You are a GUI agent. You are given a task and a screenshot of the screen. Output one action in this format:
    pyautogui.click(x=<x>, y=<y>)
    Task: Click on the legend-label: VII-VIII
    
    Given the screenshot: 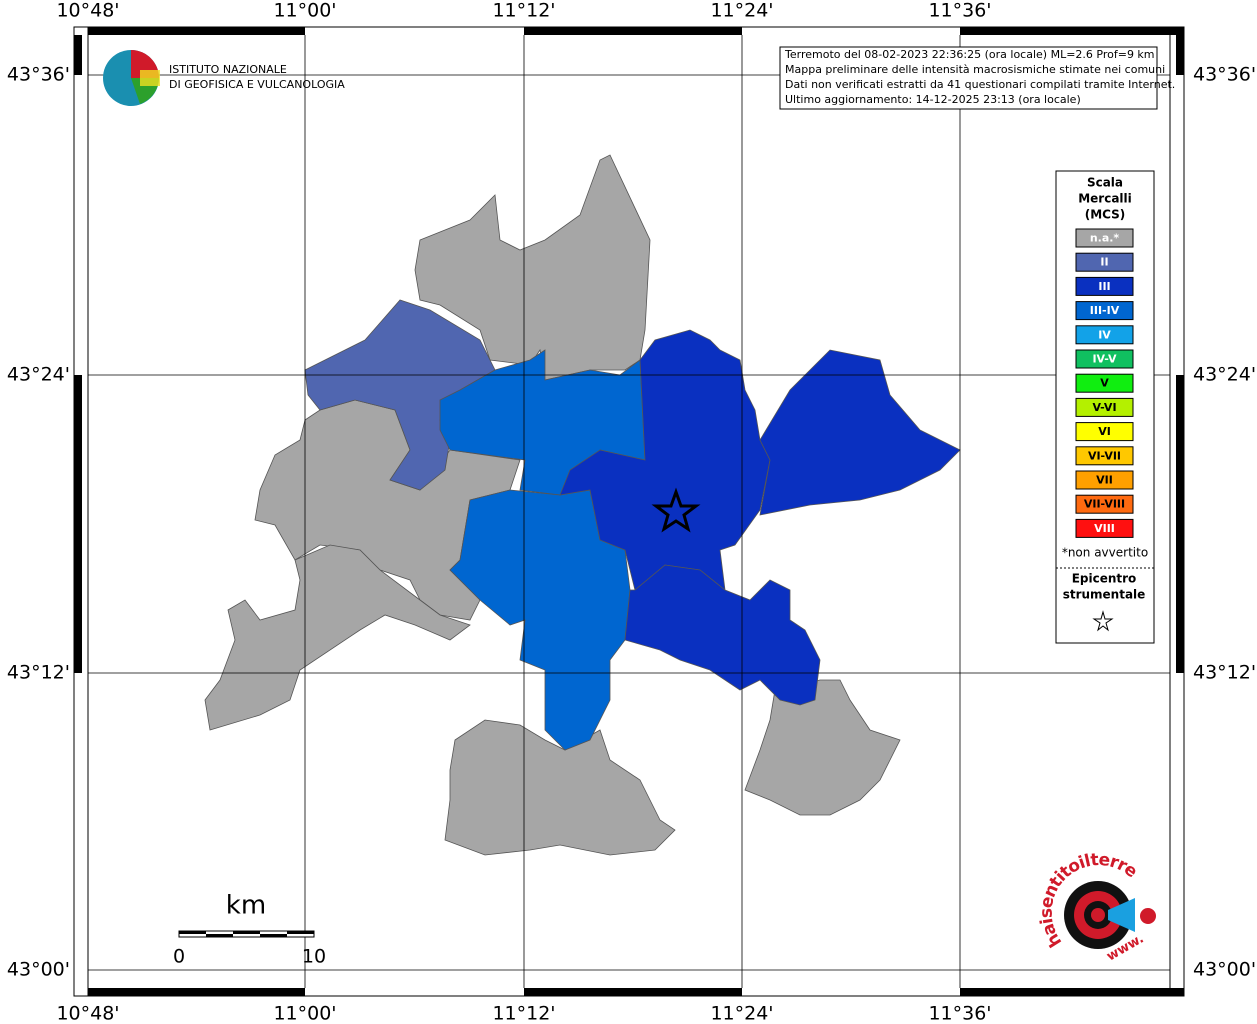 What is the action you would take?
    pyautogui.click(x=1104, y=504)
    